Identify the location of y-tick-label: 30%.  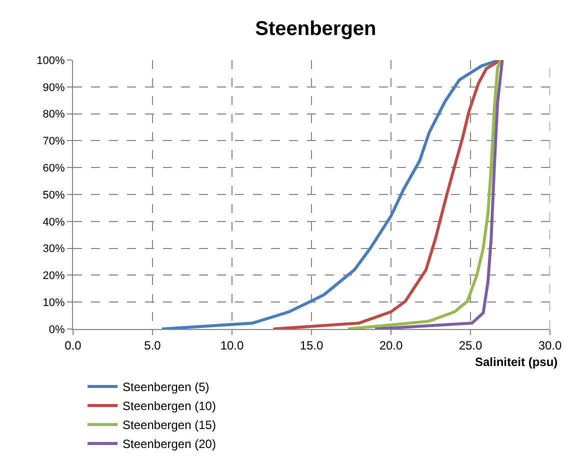
(54, 249).